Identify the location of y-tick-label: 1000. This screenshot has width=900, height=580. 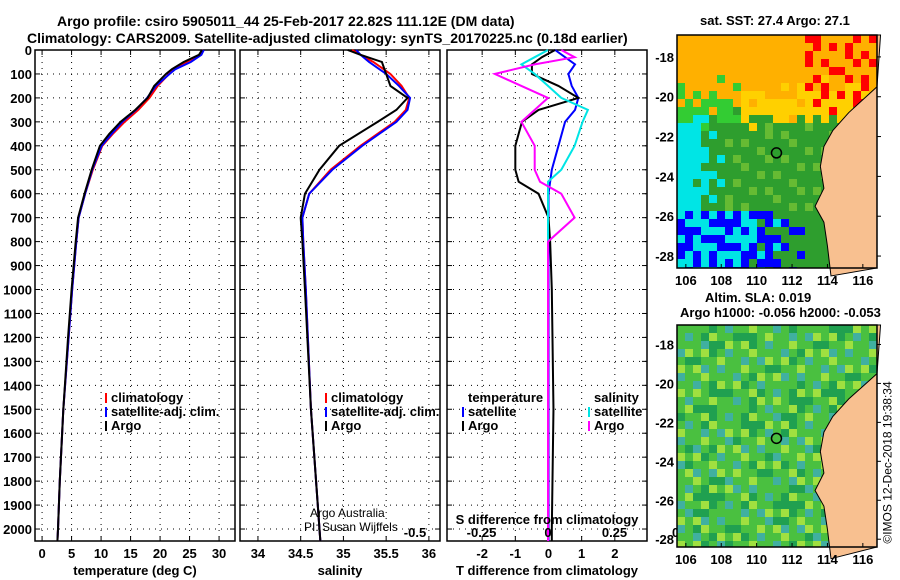
(17, 290).